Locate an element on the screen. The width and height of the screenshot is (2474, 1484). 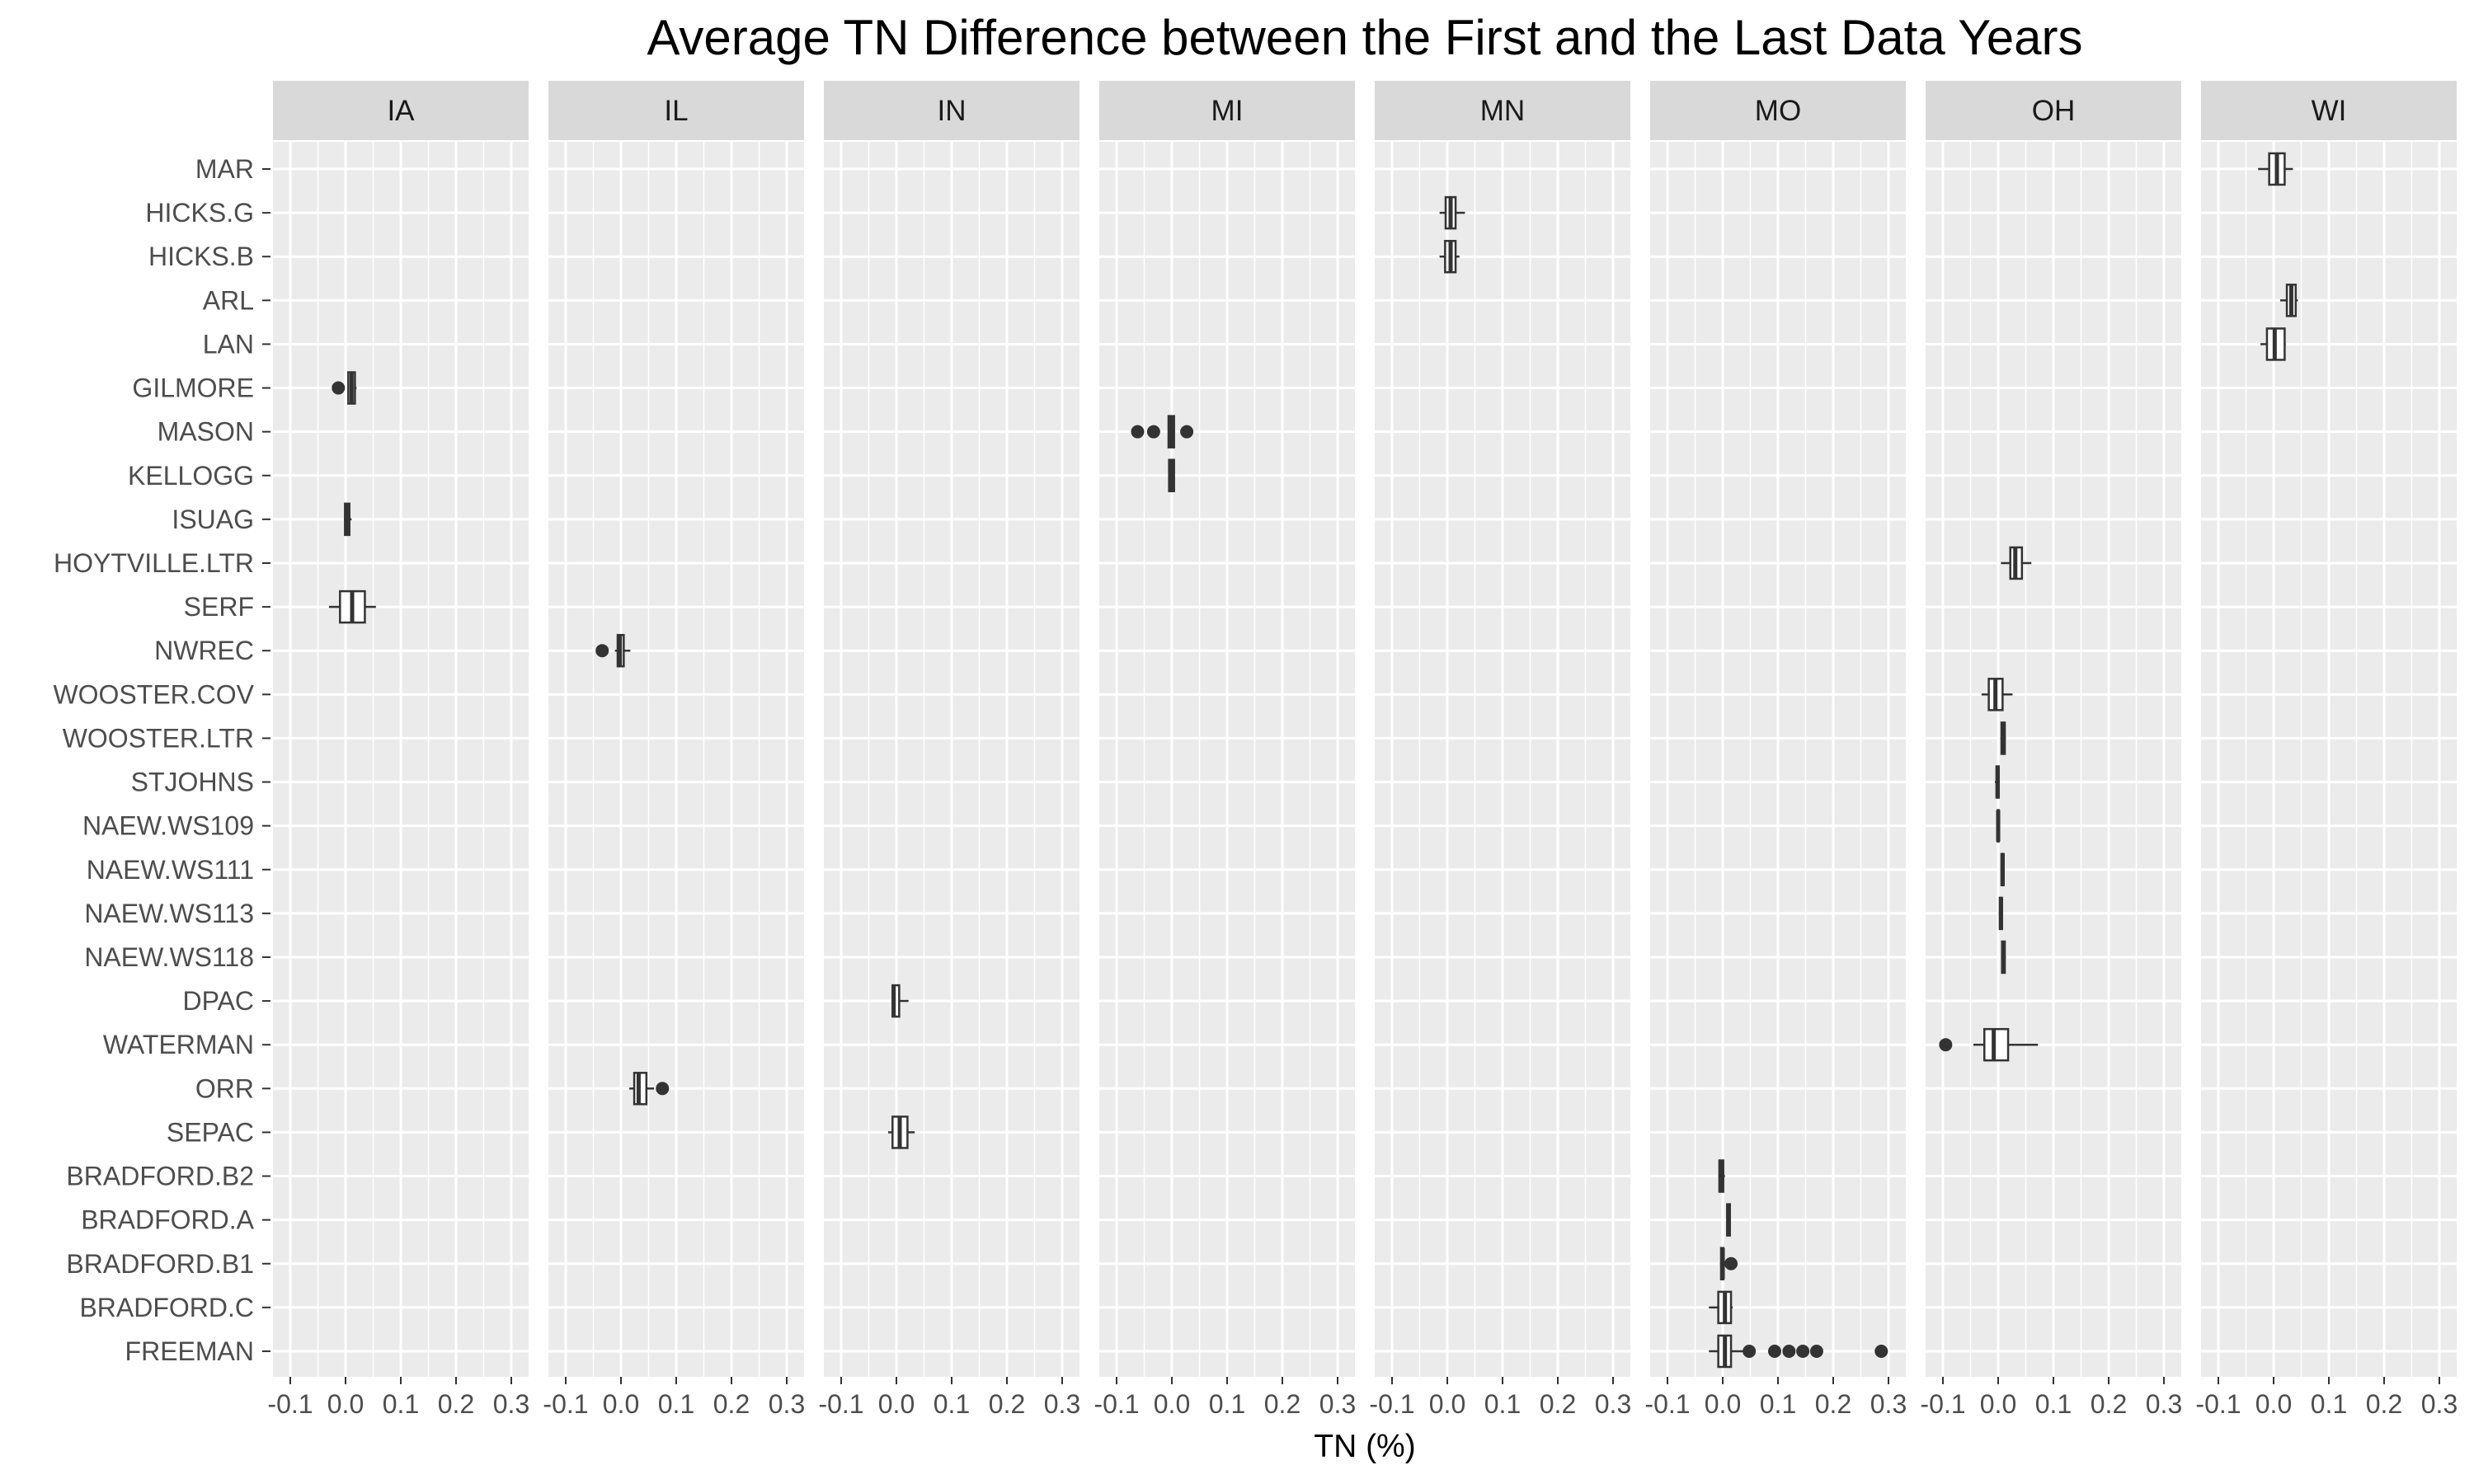
panel-in: IN -0.1 0.0 0.1 0.2 0.3 is located at coordinates (949, 750).